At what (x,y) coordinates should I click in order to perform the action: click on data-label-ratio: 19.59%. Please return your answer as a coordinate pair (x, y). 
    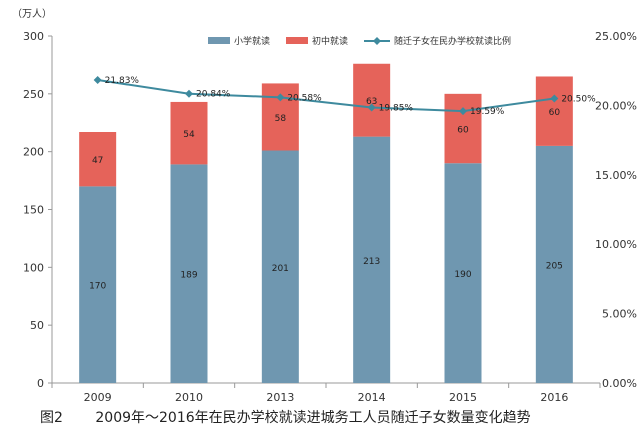
    Looking at the image, I should click on (487, 112).